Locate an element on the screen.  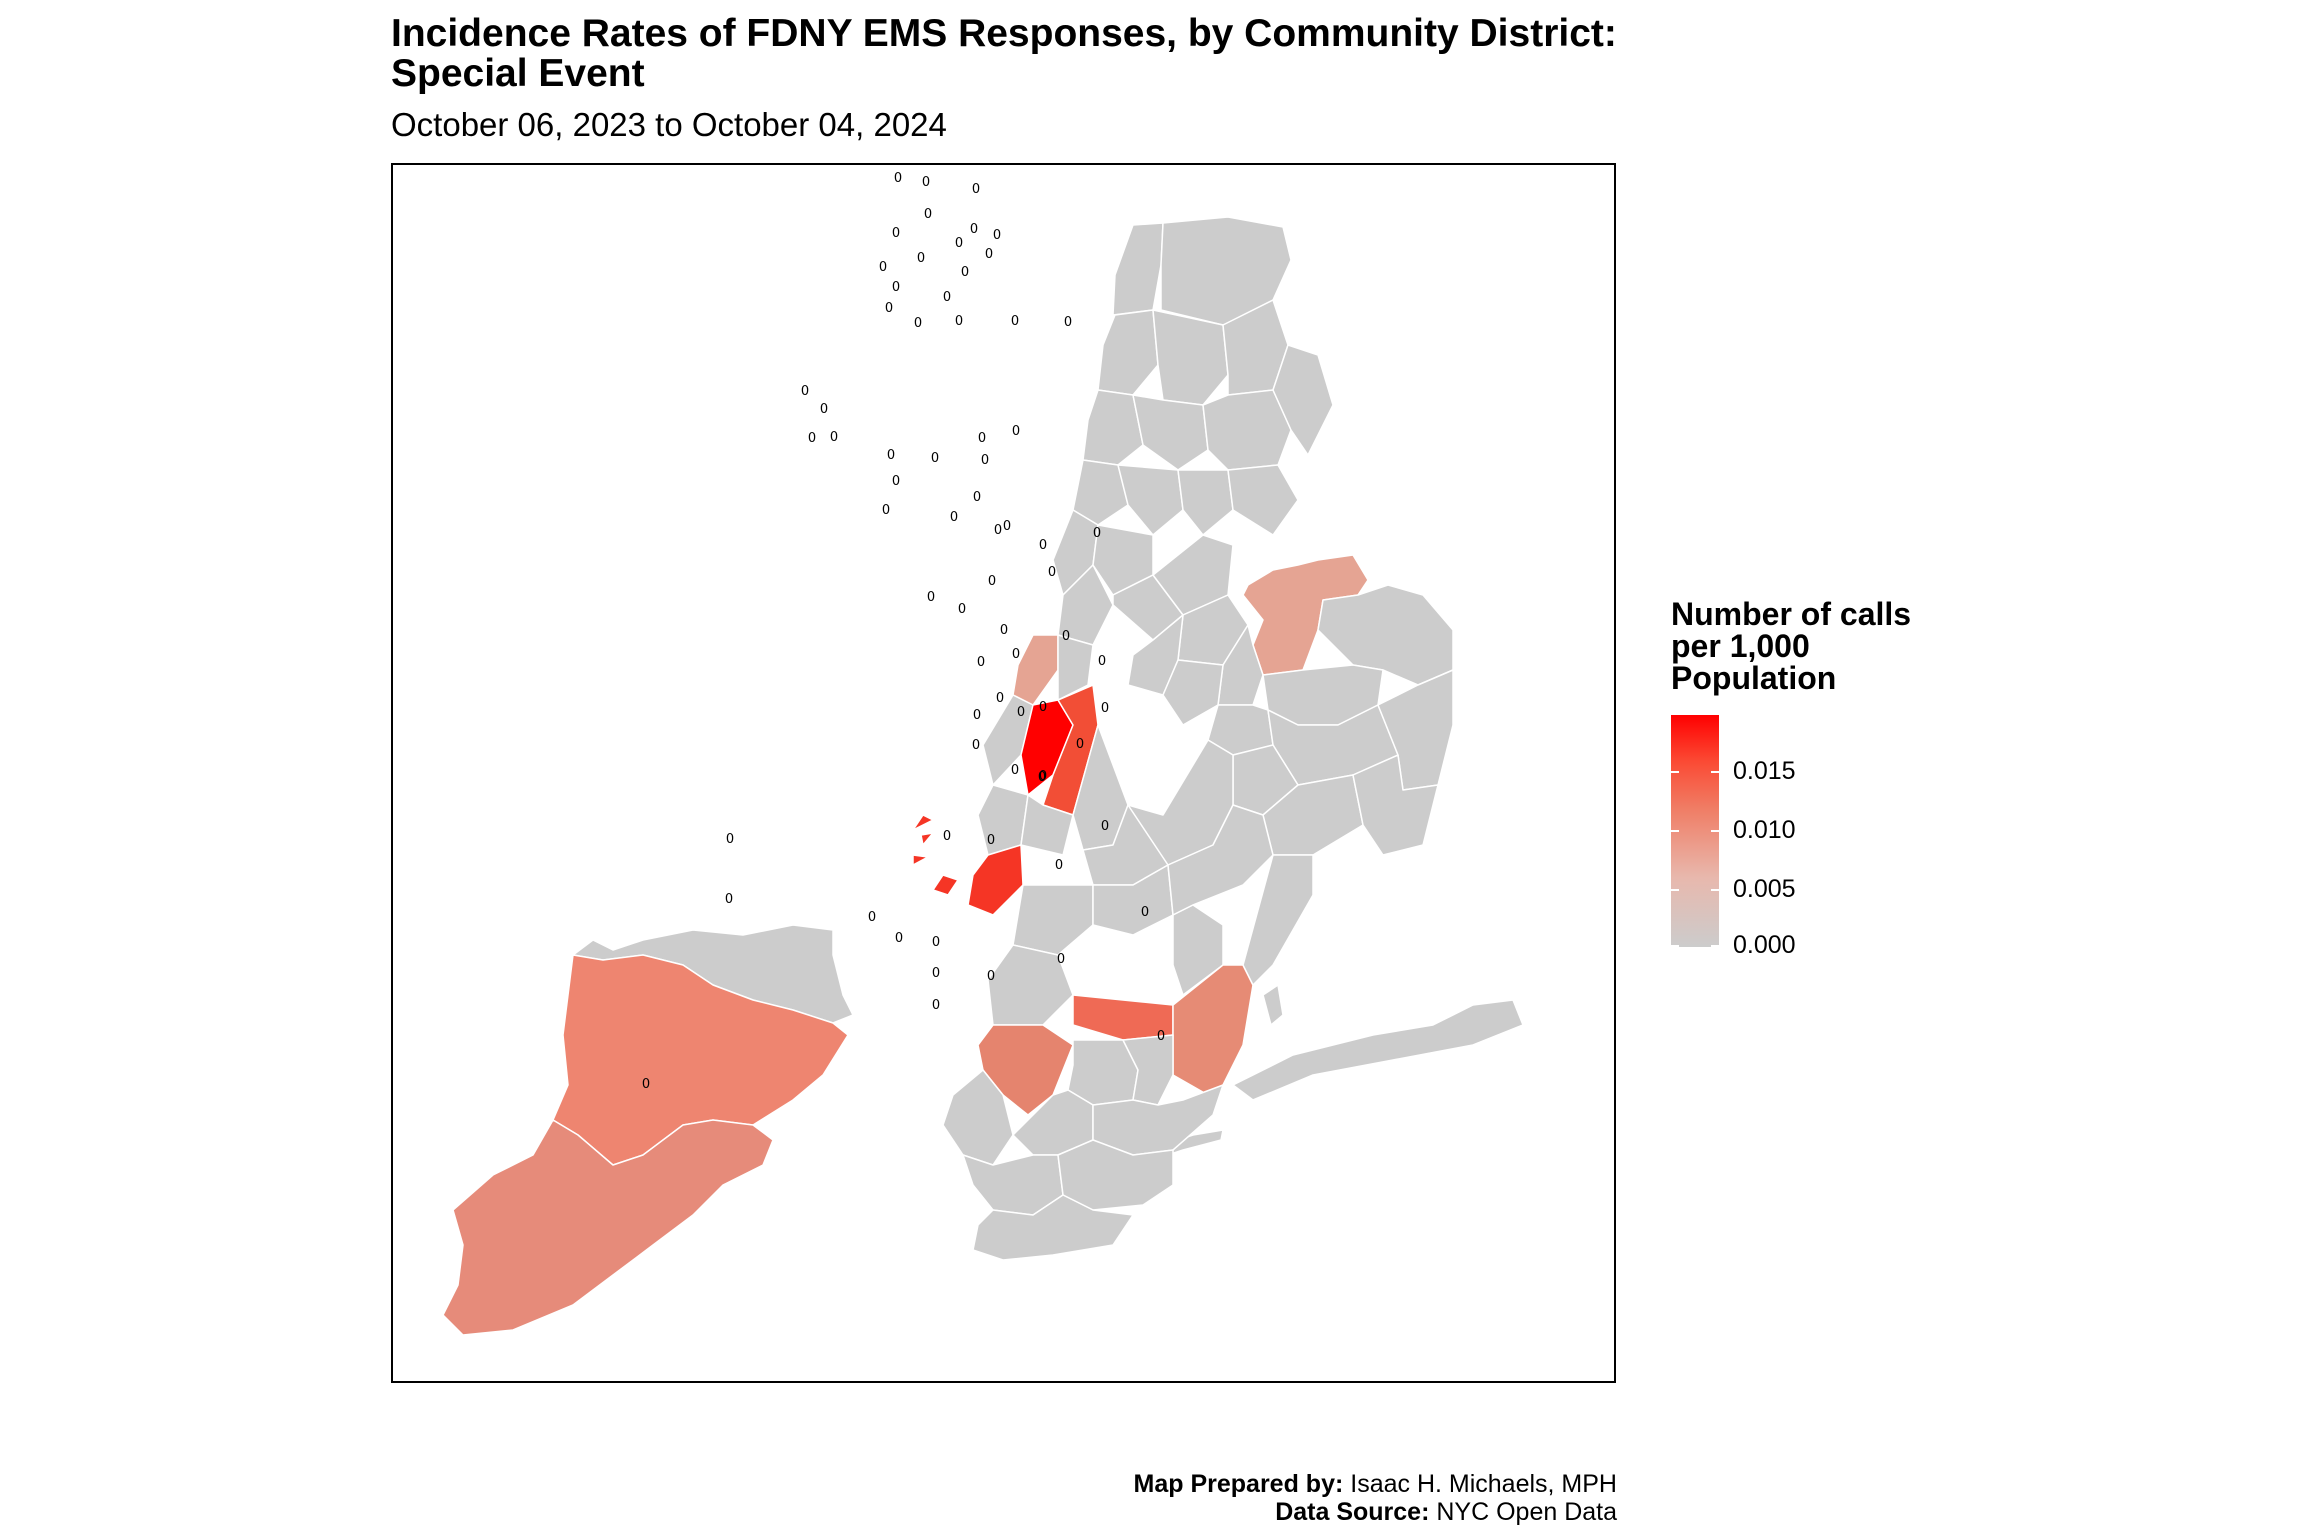
district-brooklyn-bay-ridge is located at coordinates (978, 1117).